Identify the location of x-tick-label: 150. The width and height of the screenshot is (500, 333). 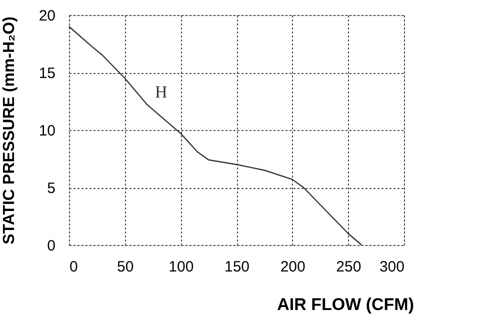
(237, 267).